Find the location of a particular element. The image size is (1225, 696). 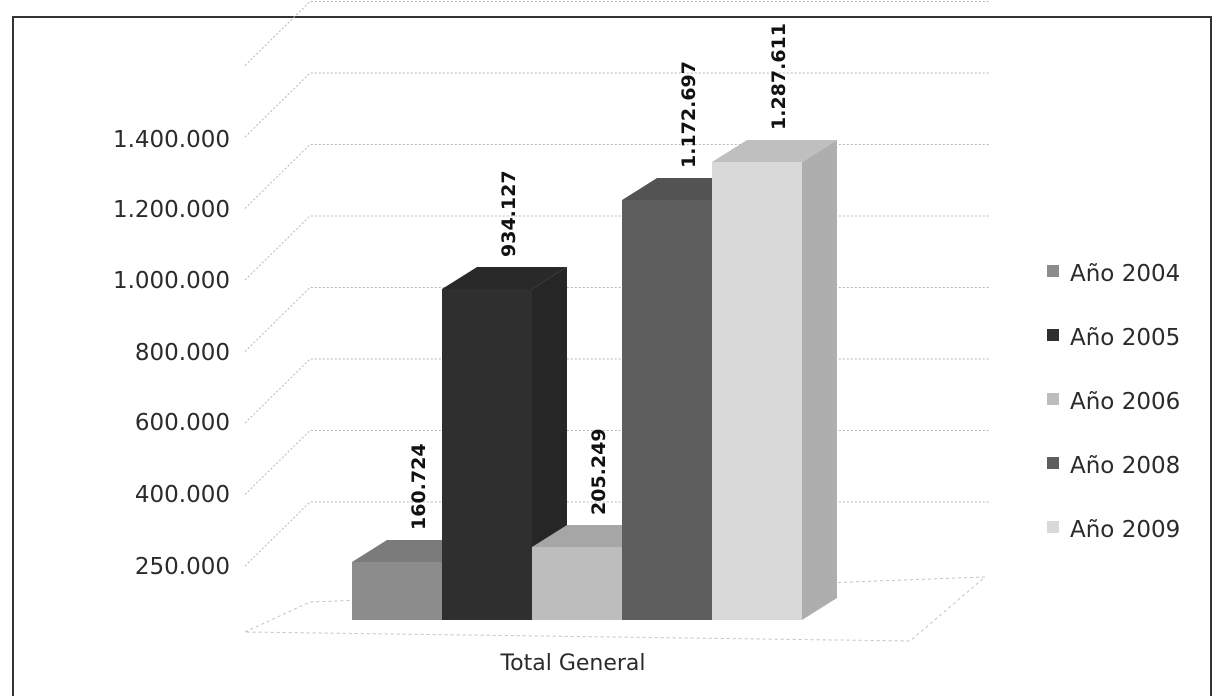

bar-ano-2009 is located at coordinates (774, 380).